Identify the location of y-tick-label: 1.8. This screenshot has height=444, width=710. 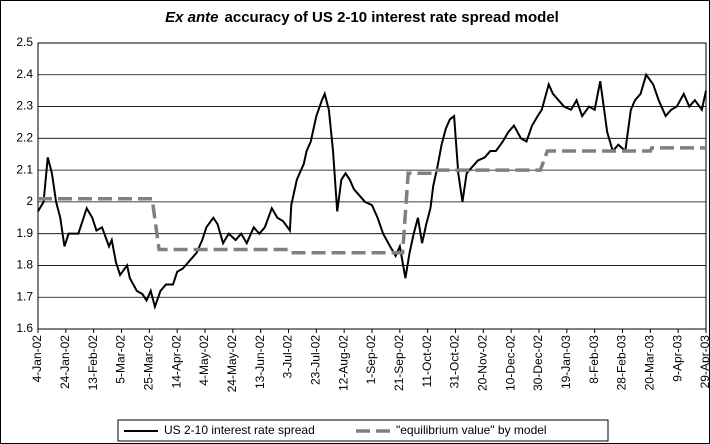
(24, 265).